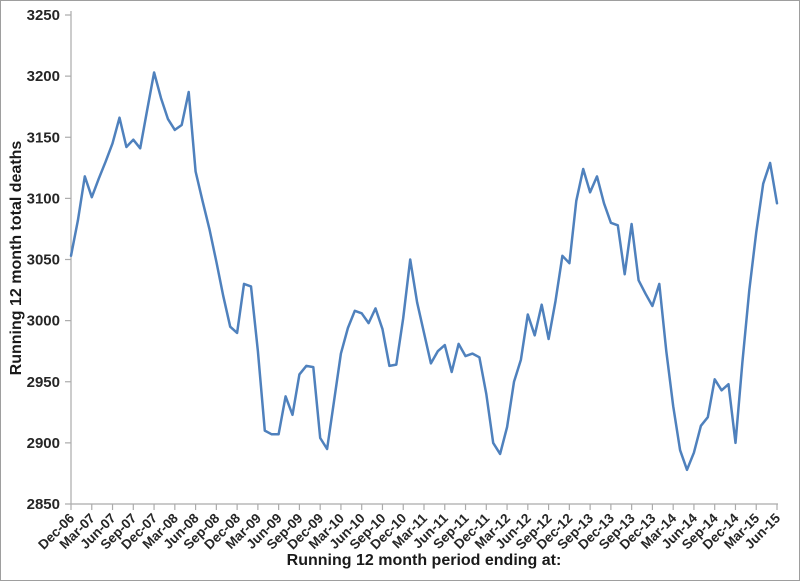  I want to click on y-tick-label: 3050, so click(43, 260).